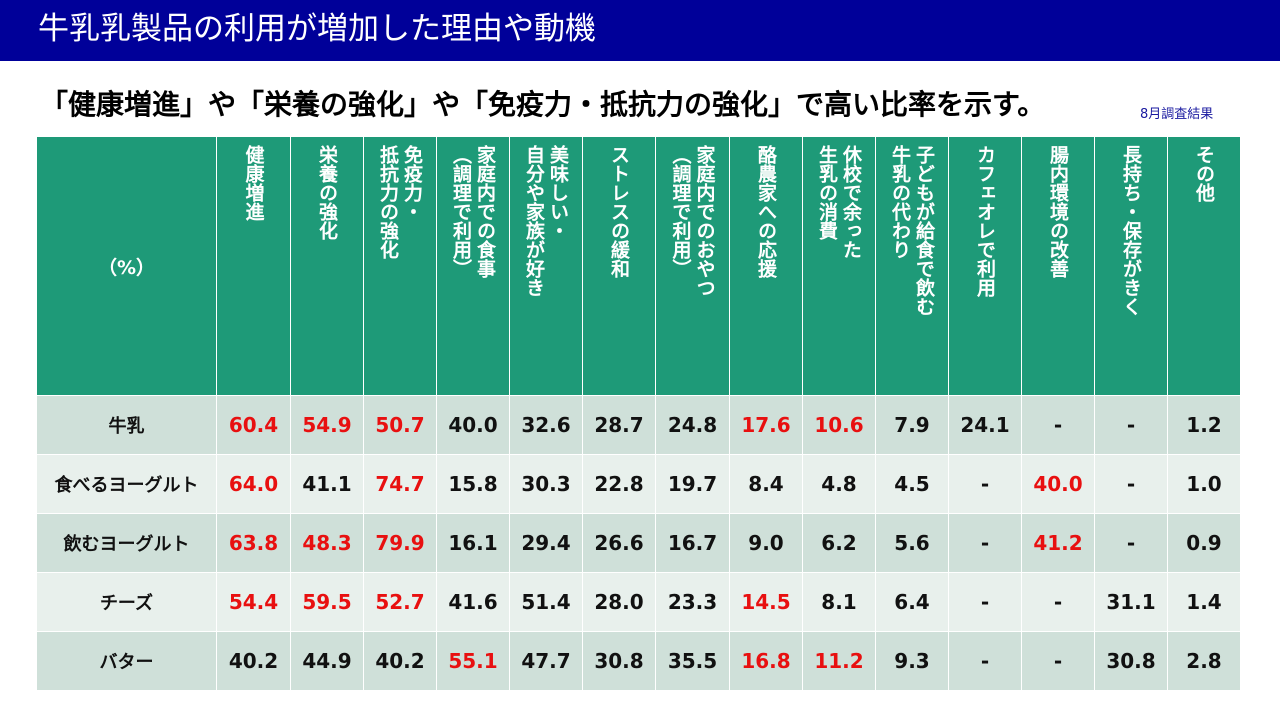 Image resolution: width=1280 pixels, height=720 pixels. I want to click on table-cell: 7.9, so click(912, 425).